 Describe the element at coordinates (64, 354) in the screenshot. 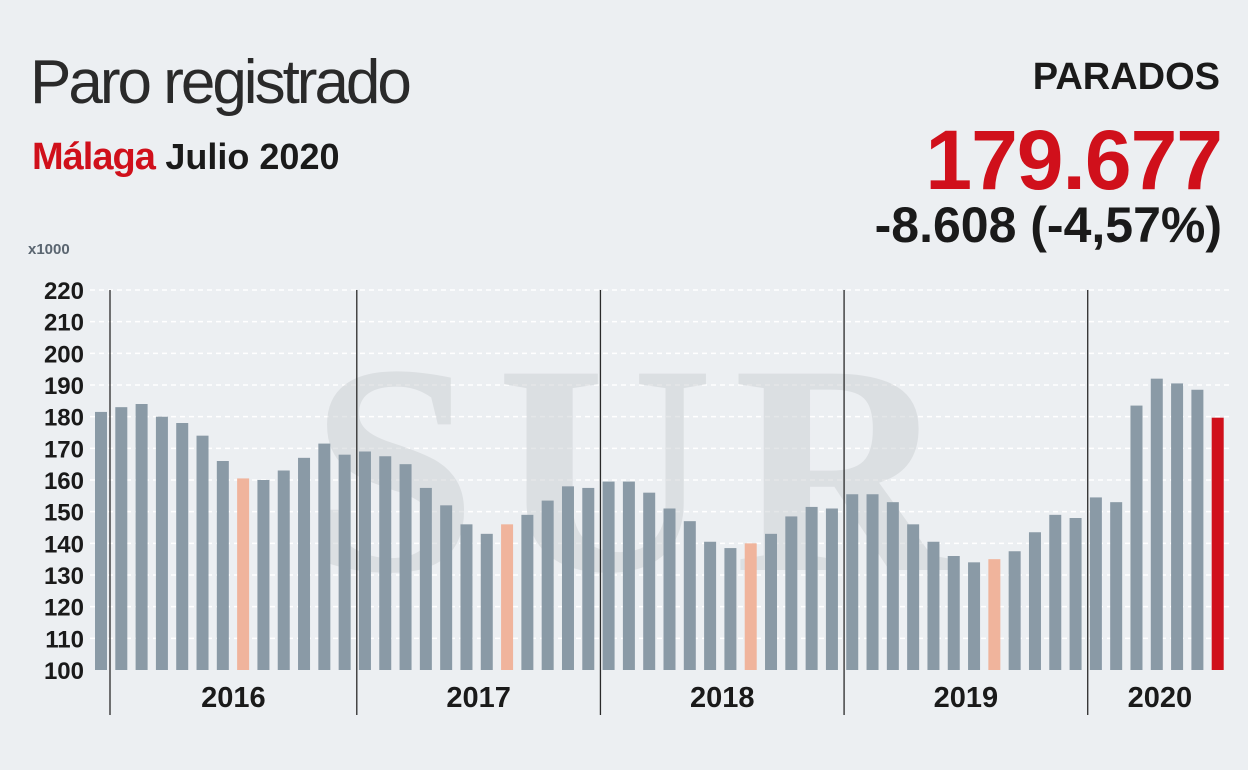

I see `y-tick-label: 200` at that location.